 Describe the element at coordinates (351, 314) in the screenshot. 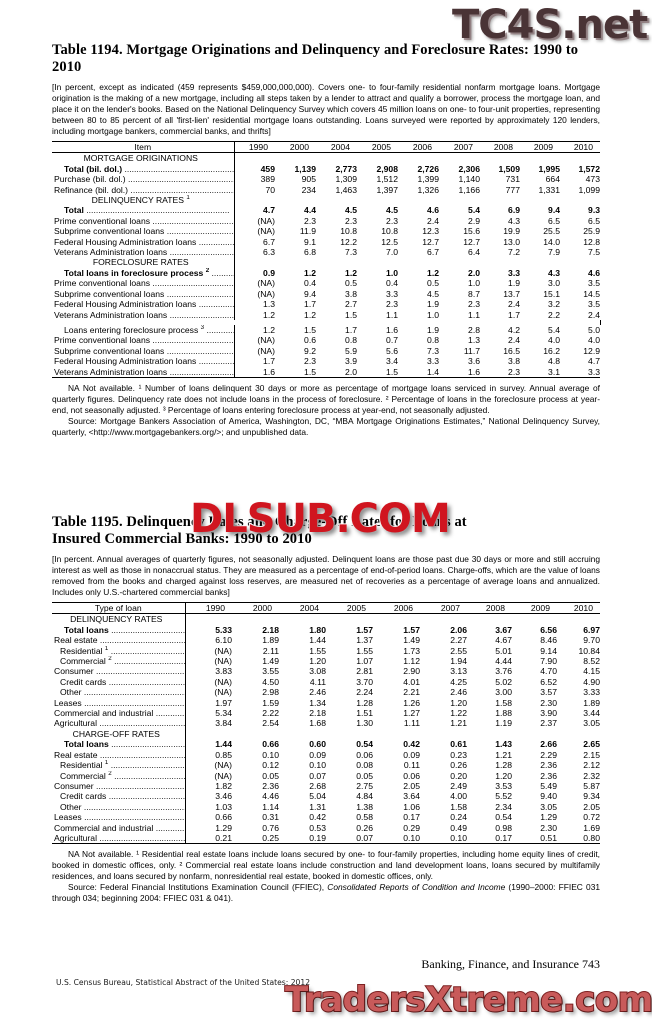

I see `cell-value: 1.5` at that location.